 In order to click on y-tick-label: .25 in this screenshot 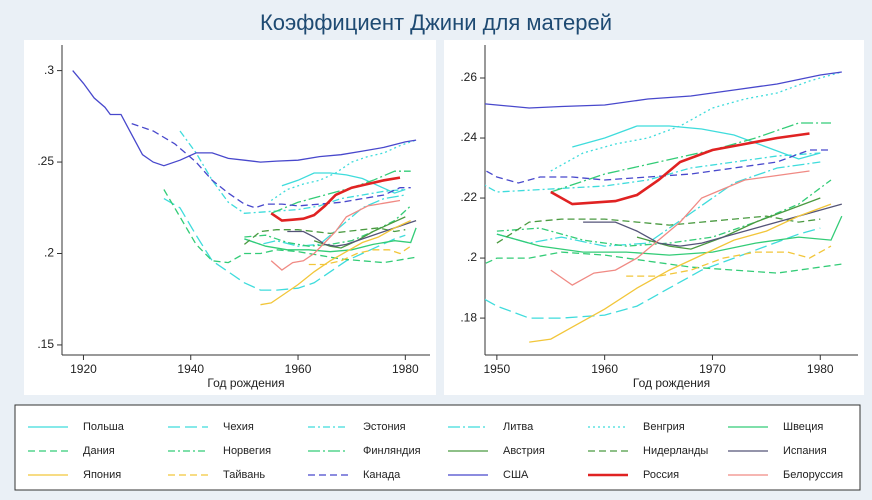, I will do `click(45, 161)`.